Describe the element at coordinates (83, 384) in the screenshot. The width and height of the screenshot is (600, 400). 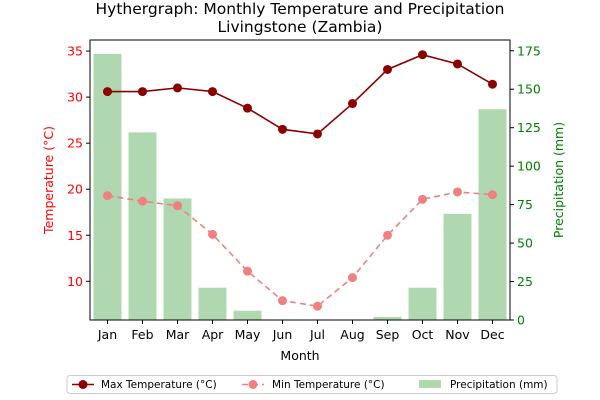
I see `legend-max-temp-marker` at that location.